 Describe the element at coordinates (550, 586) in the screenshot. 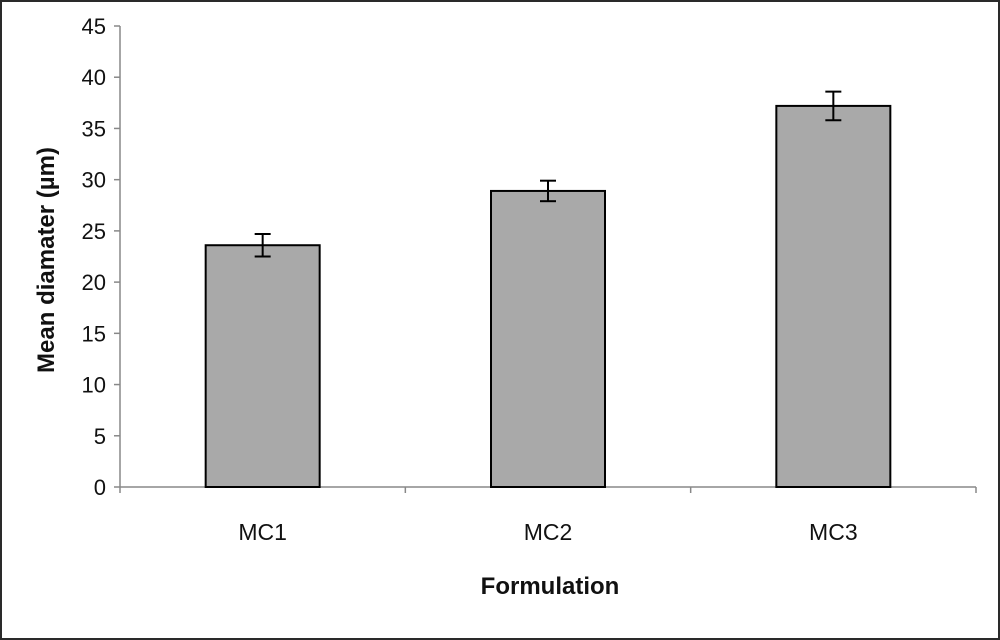

I see `x-axis-title: Formulation` at that location.